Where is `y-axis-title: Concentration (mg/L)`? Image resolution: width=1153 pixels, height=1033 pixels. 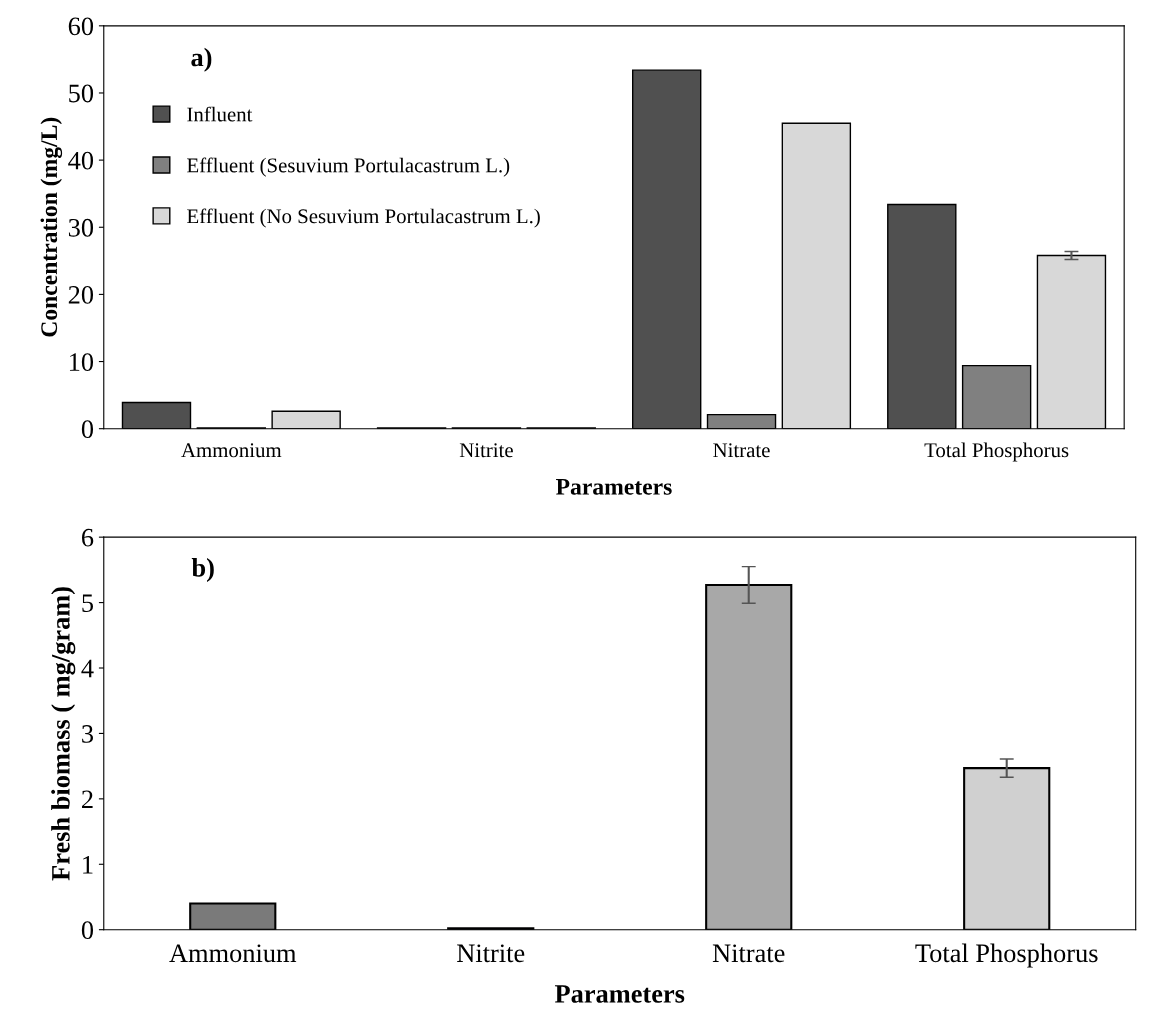 y-axis-title: Concentration (mg/L) is located at coordinates (51, 227).